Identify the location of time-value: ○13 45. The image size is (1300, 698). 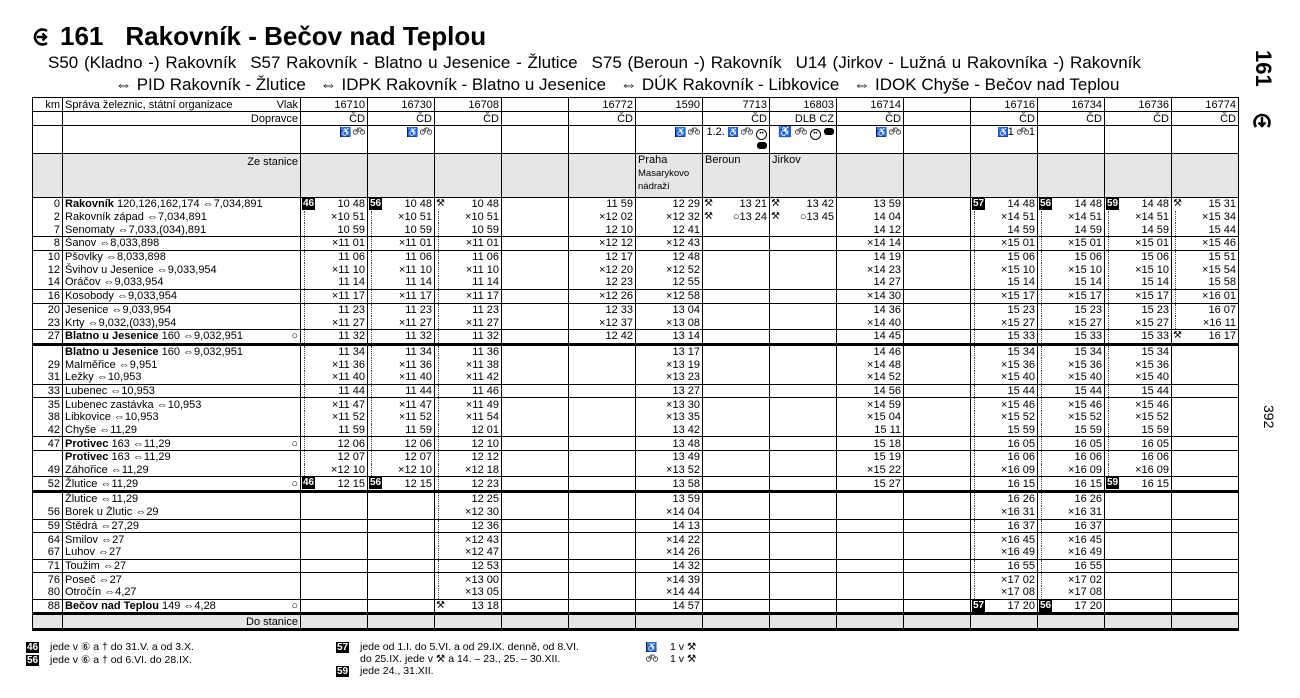
(816, 217).